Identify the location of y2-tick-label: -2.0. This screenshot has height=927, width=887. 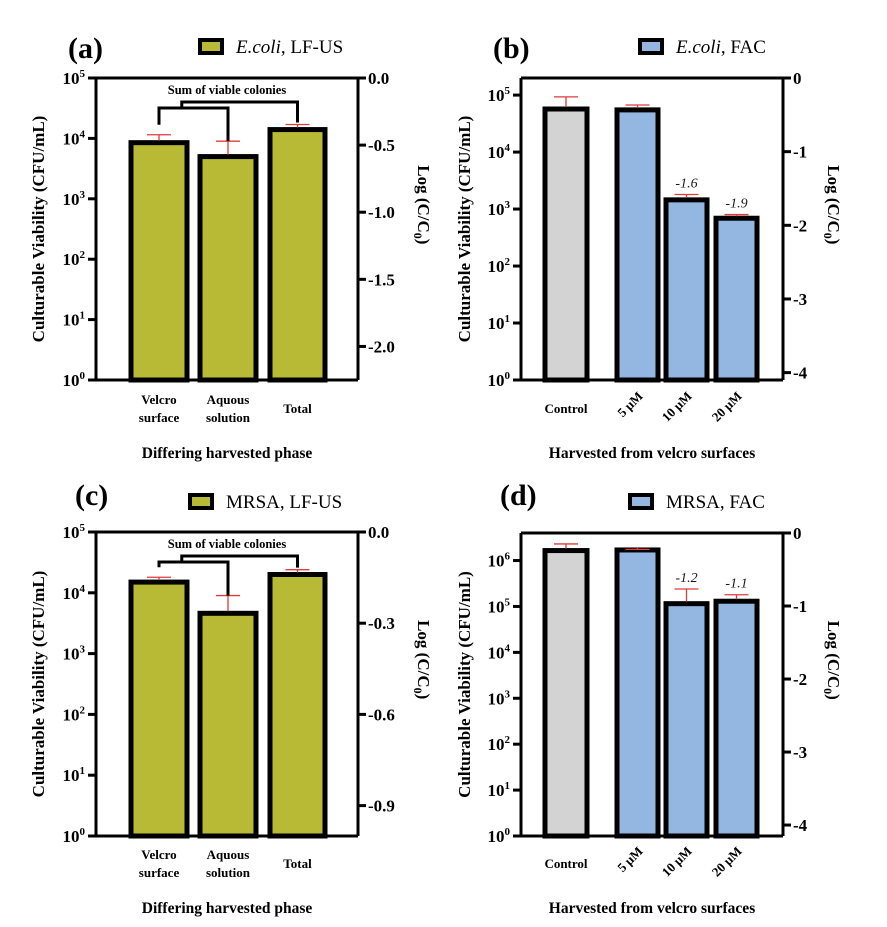
(381, 346).